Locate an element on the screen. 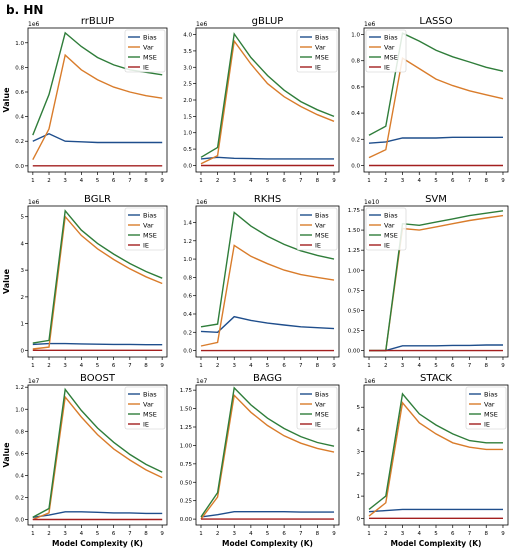 This screenshot has height=550, width=513. scale-exponent-label: 1e10 is located at coordinates (371, 202).